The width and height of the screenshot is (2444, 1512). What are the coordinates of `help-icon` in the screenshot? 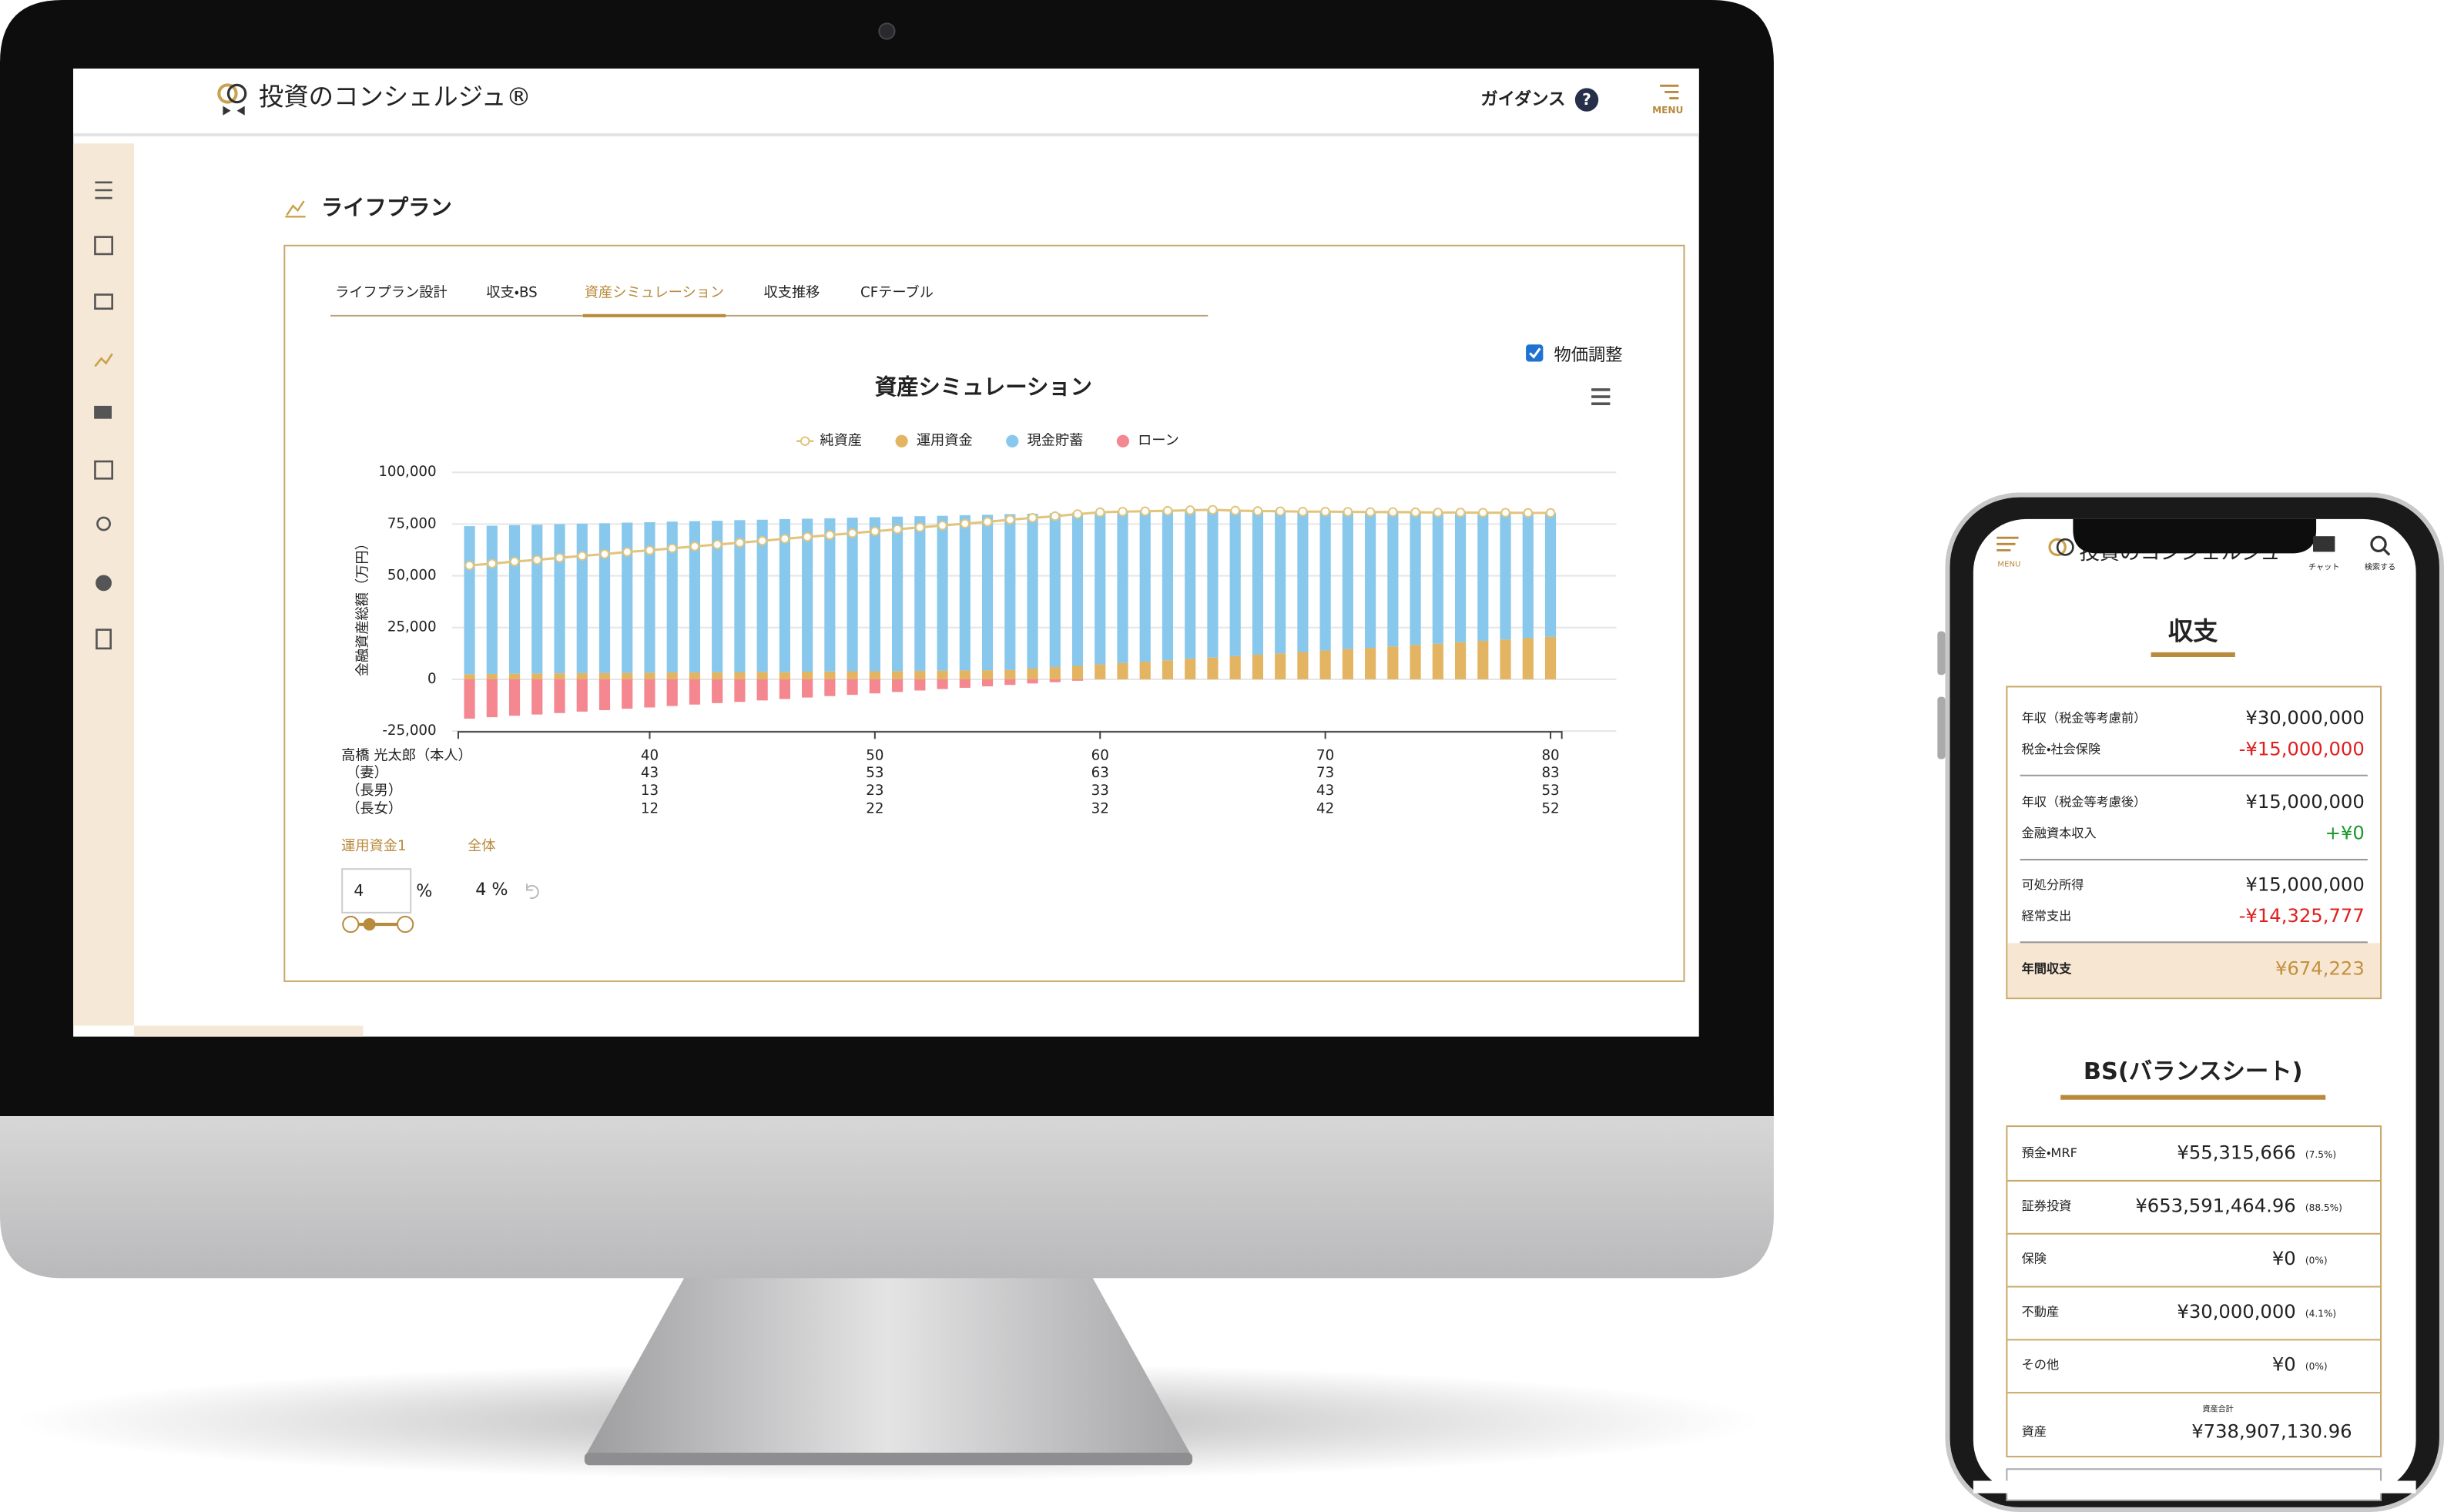 It's located at (1586, 100).